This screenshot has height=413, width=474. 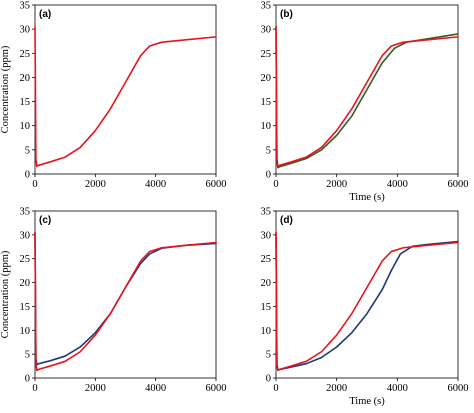 I want to click on panel-label: (d), so click(x=286, y=220).